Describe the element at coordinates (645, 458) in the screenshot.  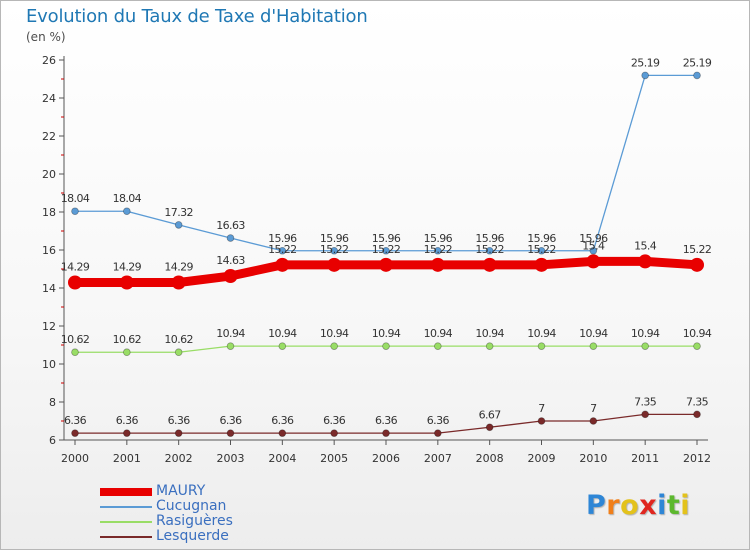
I see `x-tick-label: 2011` at that location.